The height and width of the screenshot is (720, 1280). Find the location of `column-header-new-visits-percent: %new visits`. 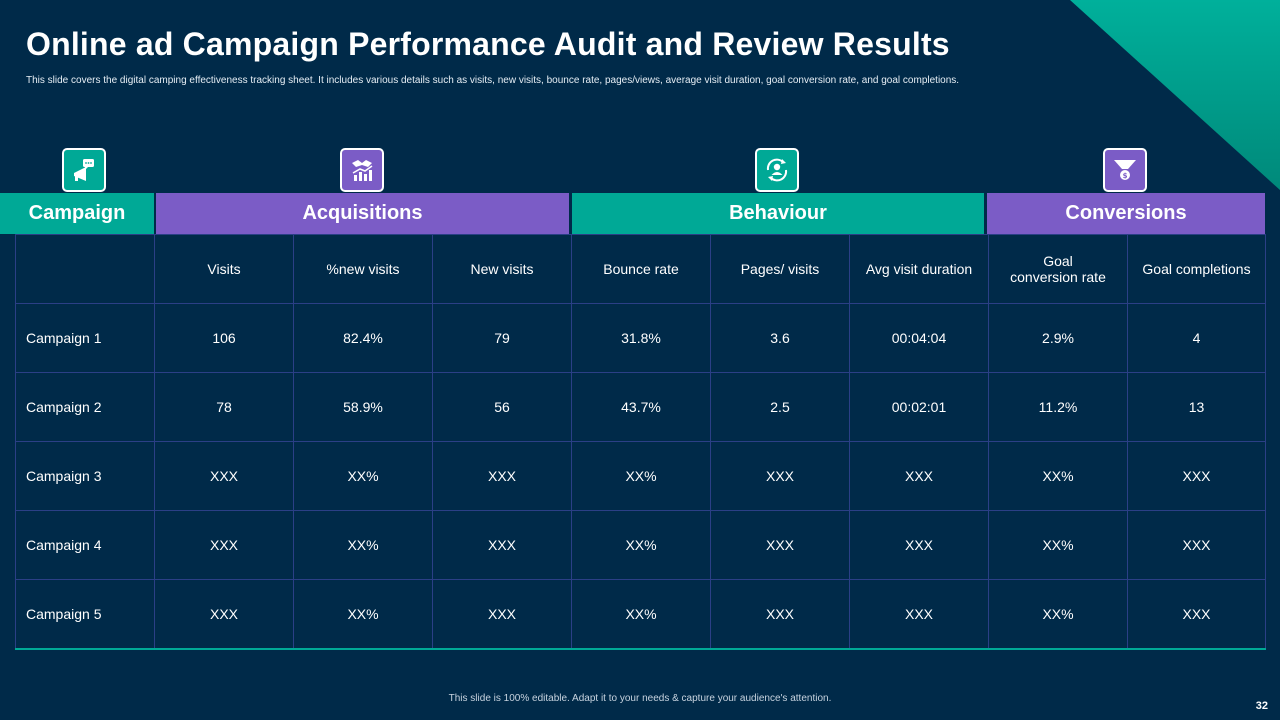

column-header-new-visits-percent: %new visits is located at coordinates (363, 269).